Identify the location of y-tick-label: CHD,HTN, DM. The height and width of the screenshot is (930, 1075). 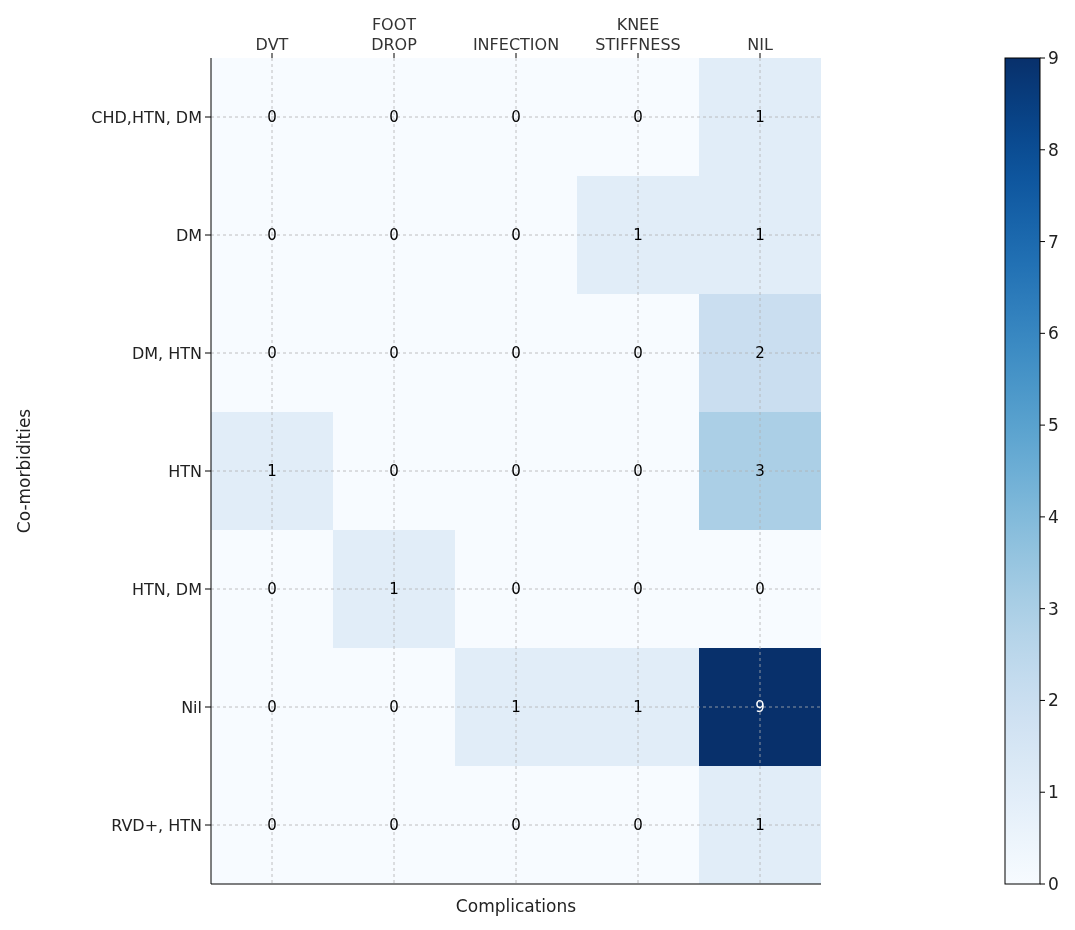
(146, 117).